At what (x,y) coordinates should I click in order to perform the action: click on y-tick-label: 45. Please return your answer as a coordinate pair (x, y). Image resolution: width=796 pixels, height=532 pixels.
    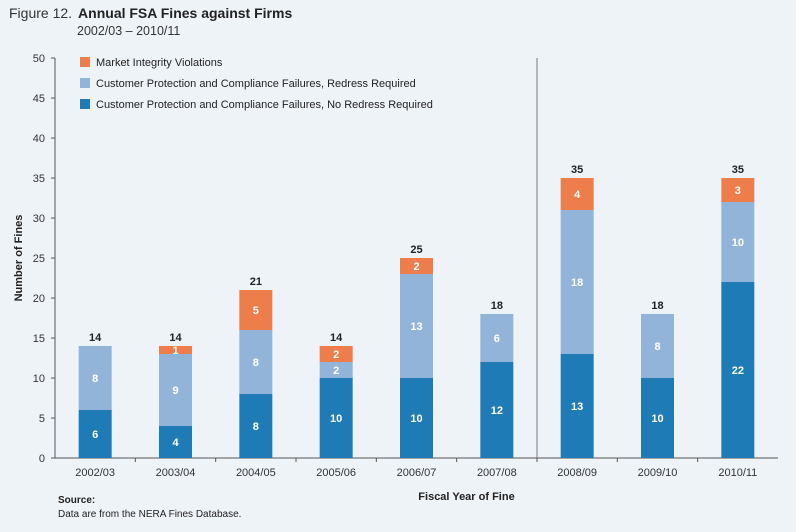
    Looking at the image, I should click on (39, 99).